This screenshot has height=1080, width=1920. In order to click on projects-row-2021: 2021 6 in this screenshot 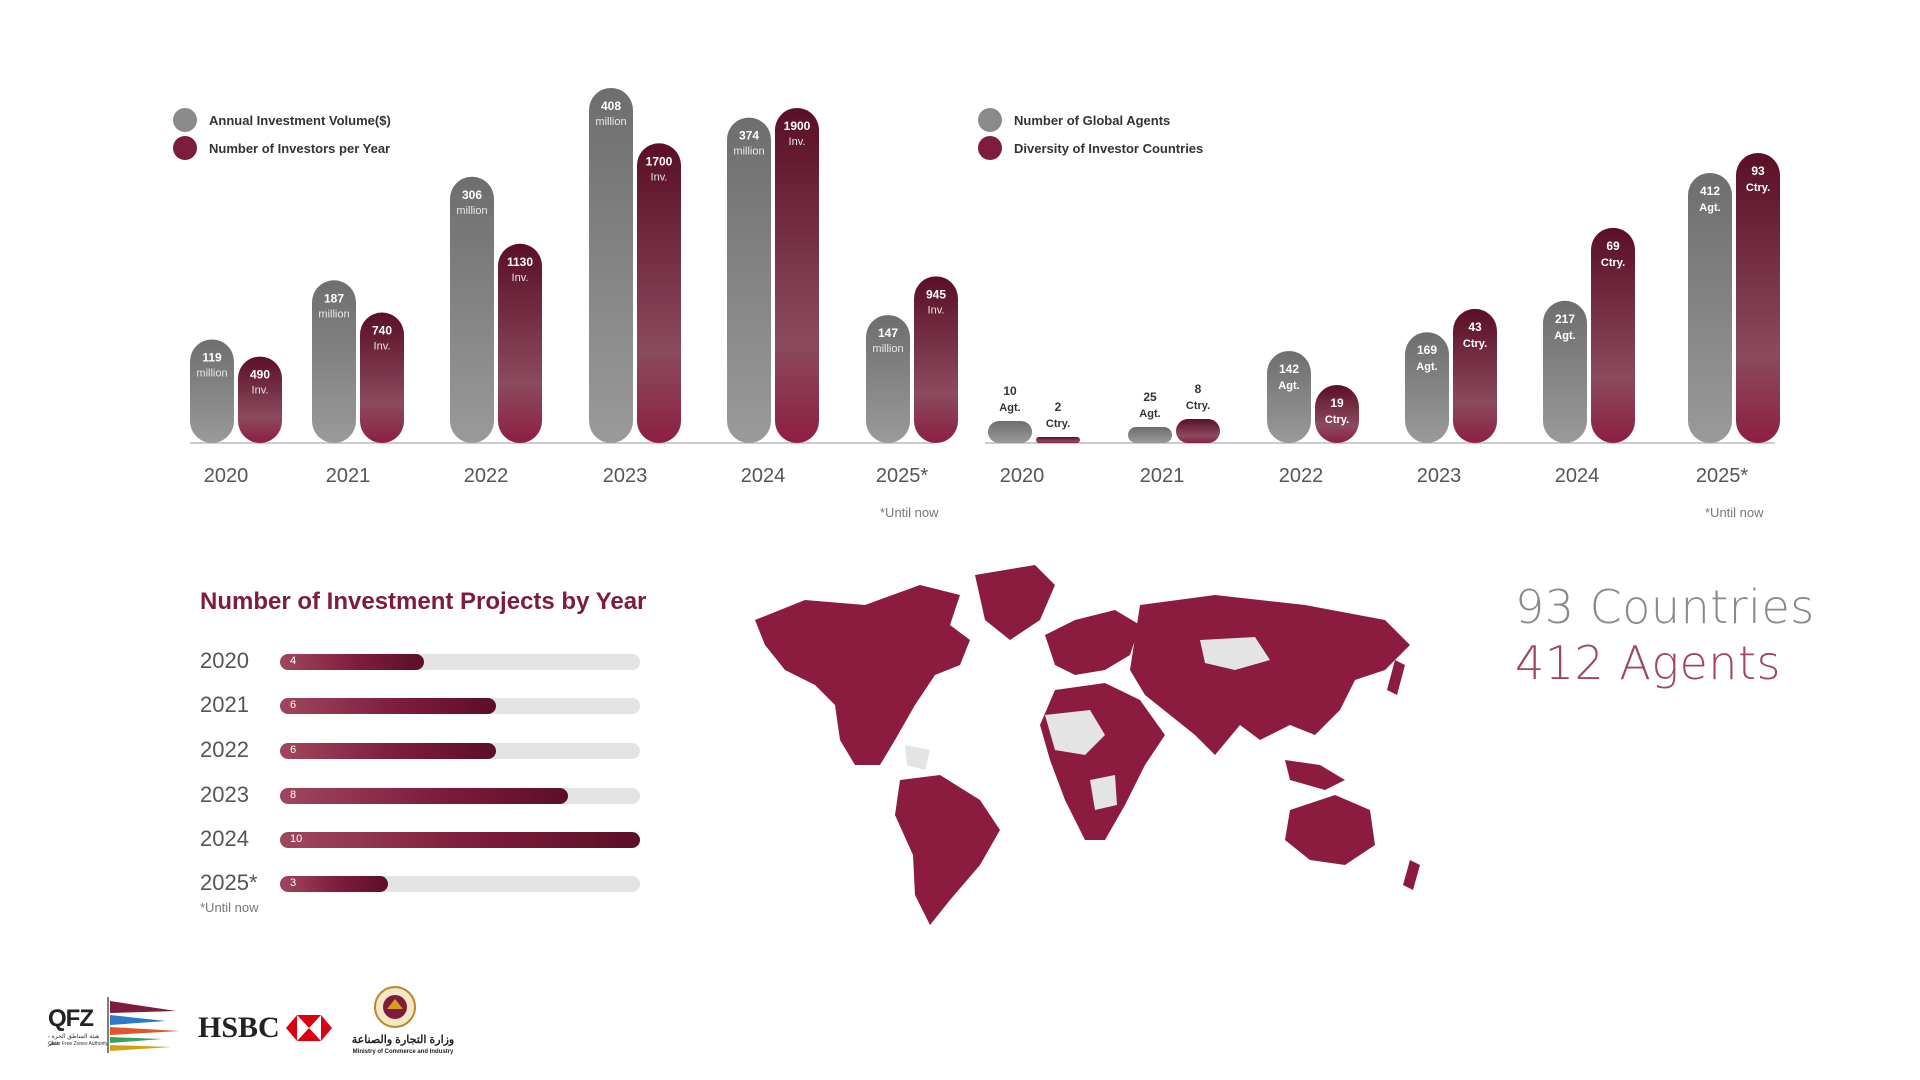, I will do `click(420, 705)`.